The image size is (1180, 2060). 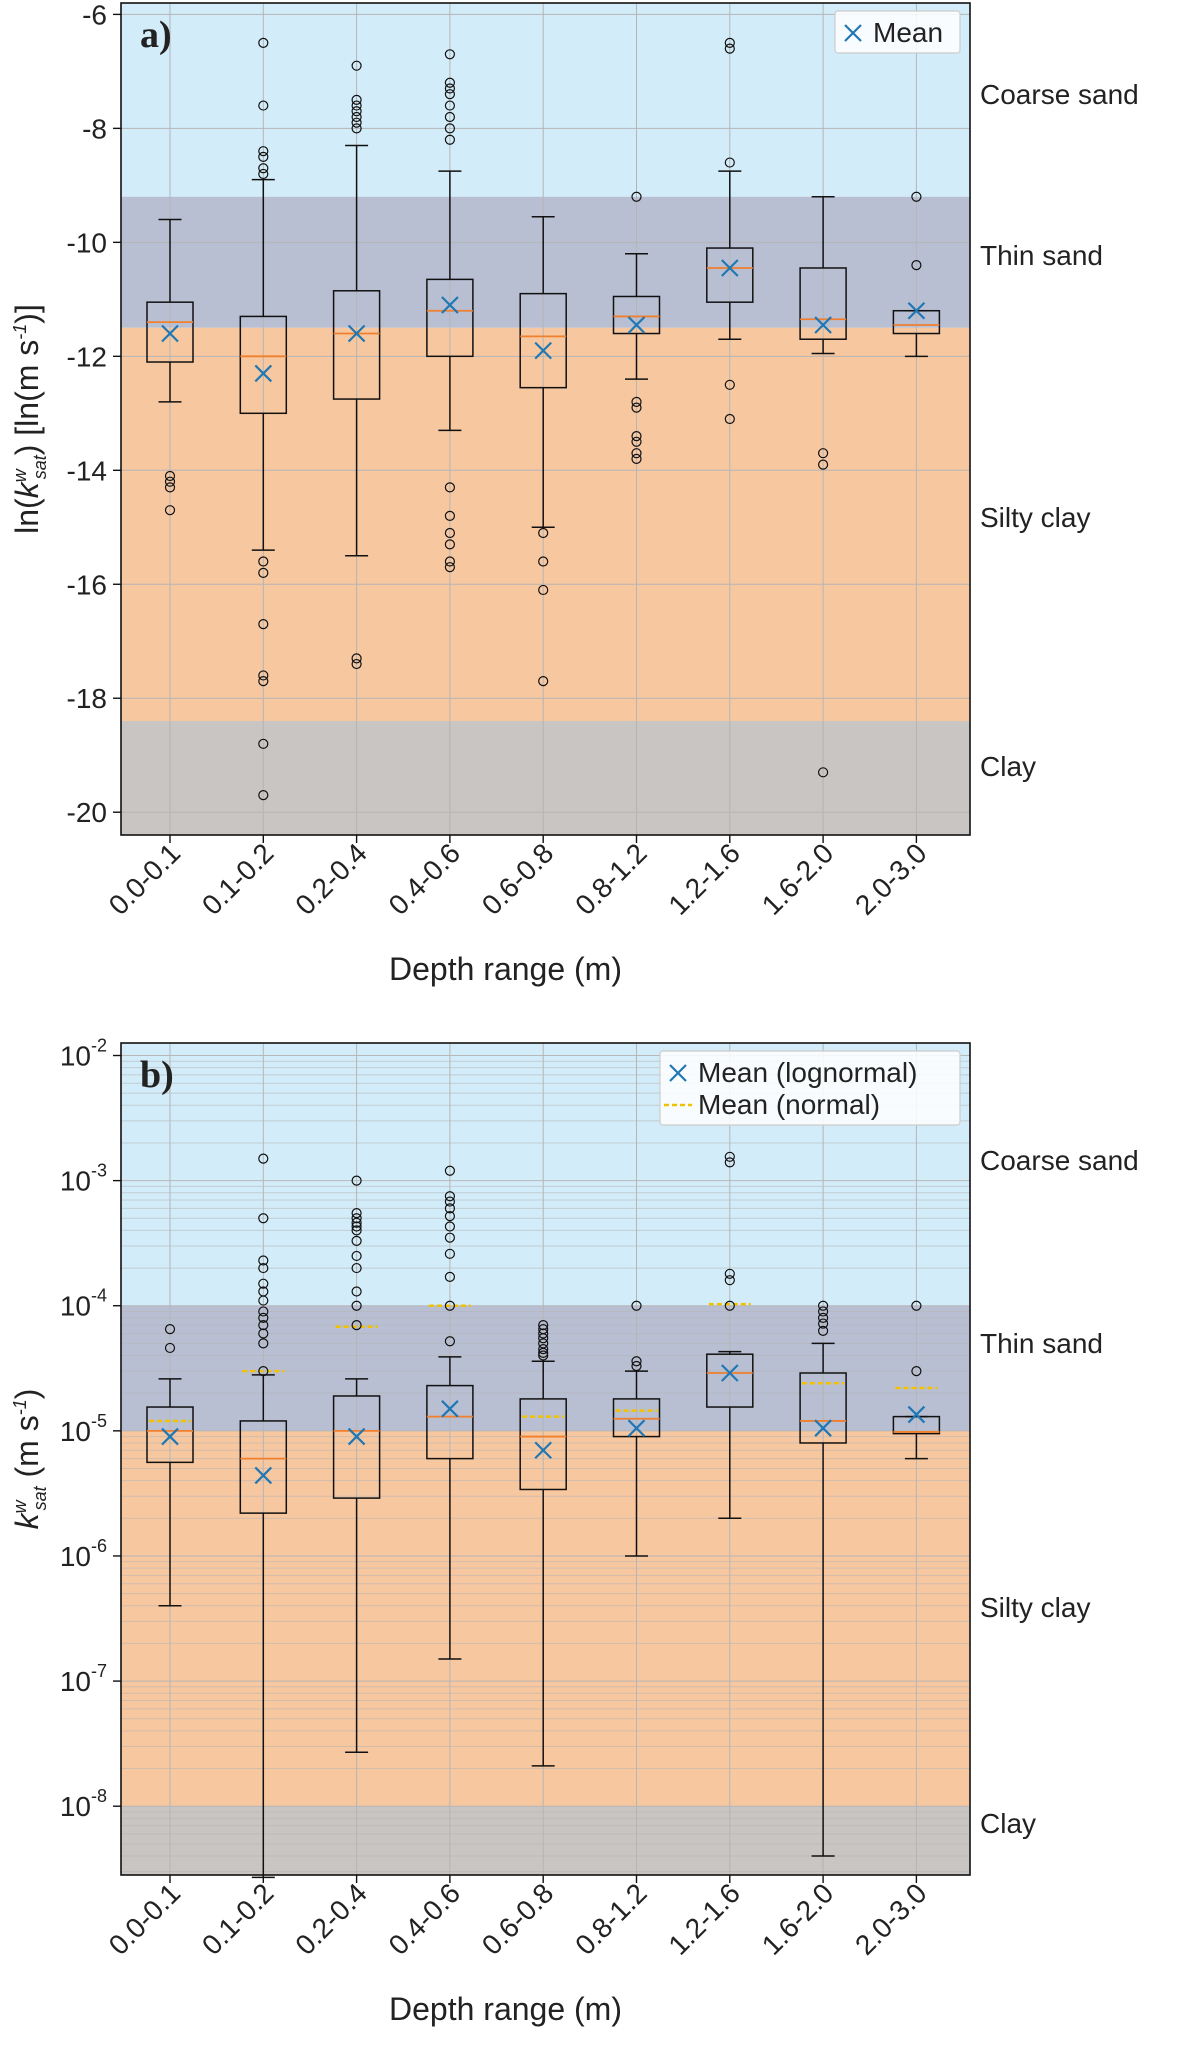 What do you see at coordinates (897, 32) in the screenshot?
I see `legend-frame` at bounding box center [897, 32].